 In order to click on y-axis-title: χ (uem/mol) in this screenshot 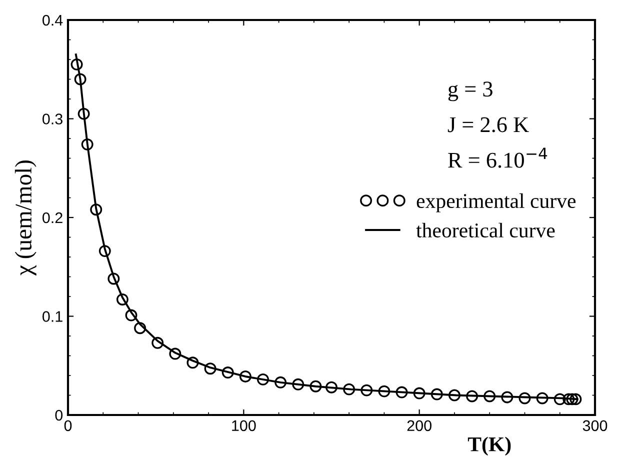, I will do `click(25, 218)`.